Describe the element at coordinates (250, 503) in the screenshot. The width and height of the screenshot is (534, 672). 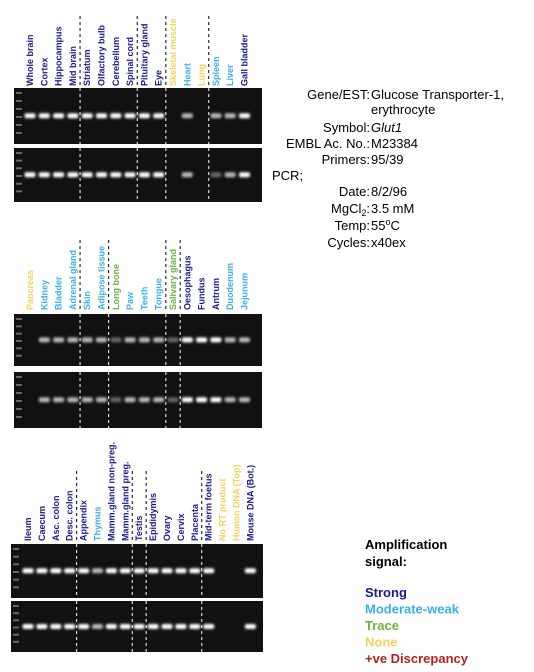
I see `lane-label: Mouse DNA (Bot.)` at that location.